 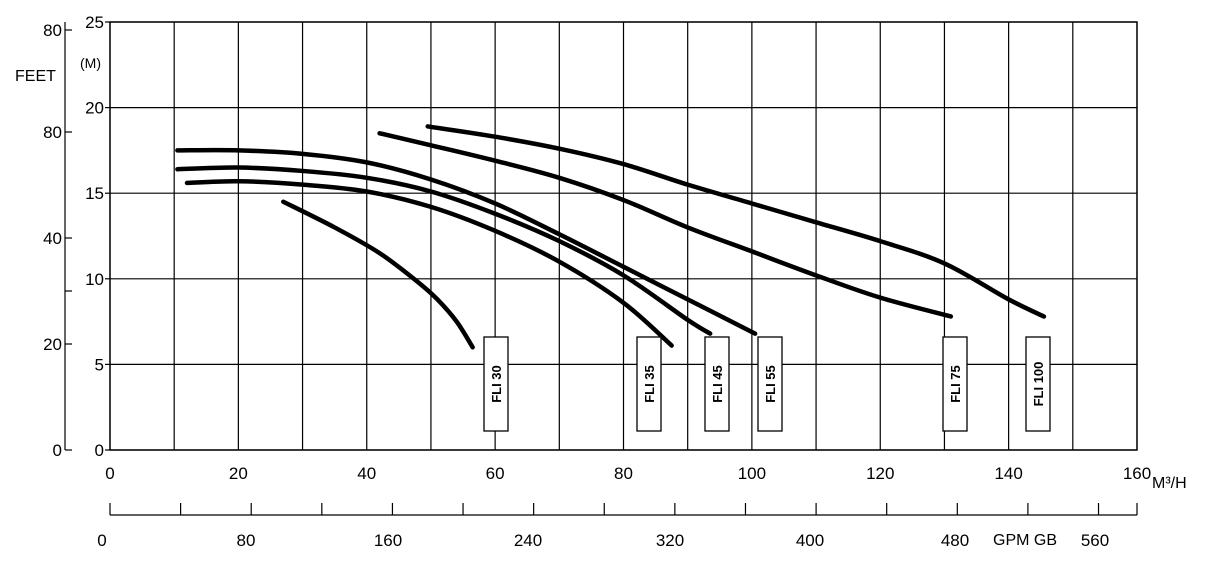 I want to click on x-axis-tick-label: 0, so click(x=109, y=473).